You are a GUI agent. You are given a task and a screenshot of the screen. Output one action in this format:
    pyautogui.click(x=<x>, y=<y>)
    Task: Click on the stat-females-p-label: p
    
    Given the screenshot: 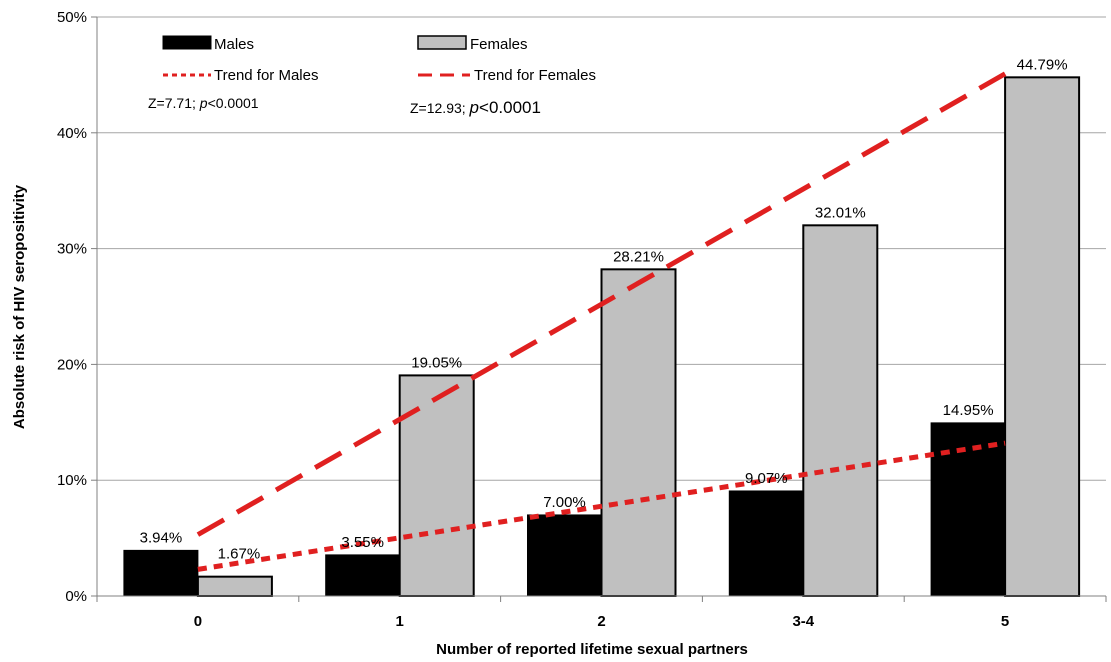 What is the action you would take?
    pyautogui.click(x=474, y=107)
    